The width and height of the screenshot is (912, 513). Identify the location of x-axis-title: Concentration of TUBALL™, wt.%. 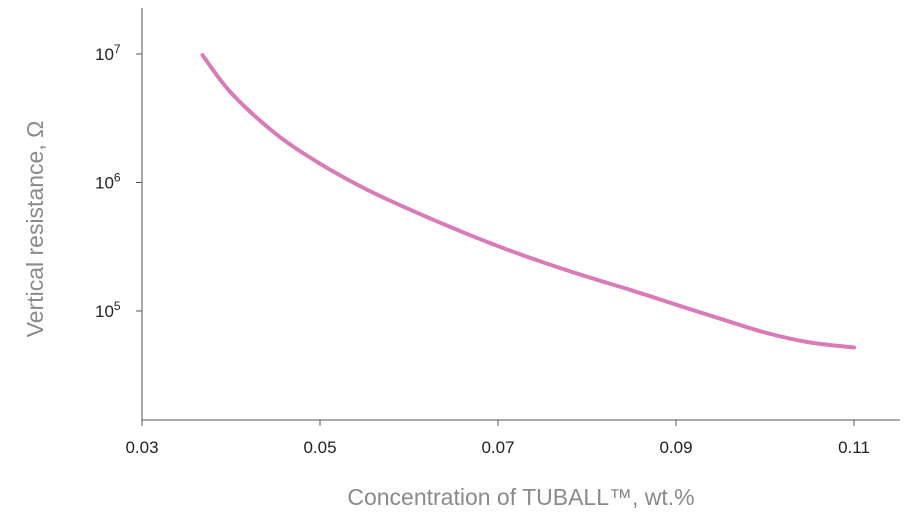
(520, 497).